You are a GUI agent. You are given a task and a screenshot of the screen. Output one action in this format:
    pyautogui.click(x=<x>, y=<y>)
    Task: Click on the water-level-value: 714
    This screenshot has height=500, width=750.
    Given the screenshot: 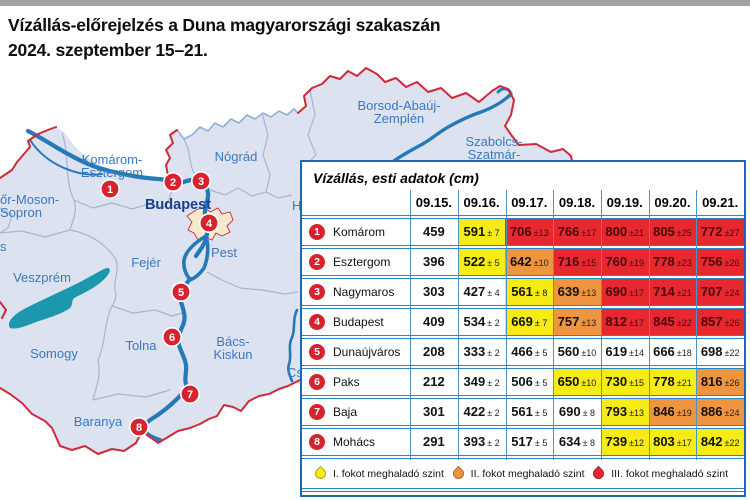 What is the action you would take?
    pyautogui.click(x=664, y=291)
    